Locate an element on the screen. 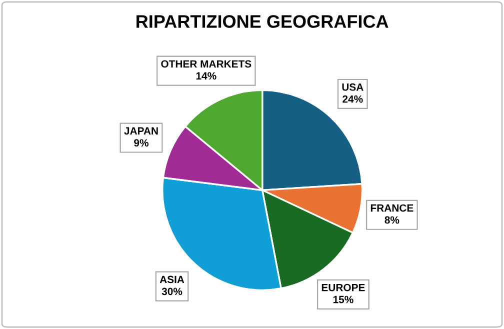 The height and width of the screenshot is (329, 504). chart-title: RIPARTIZIONE GEOGRAFICA is located at coordinates (262, 21).